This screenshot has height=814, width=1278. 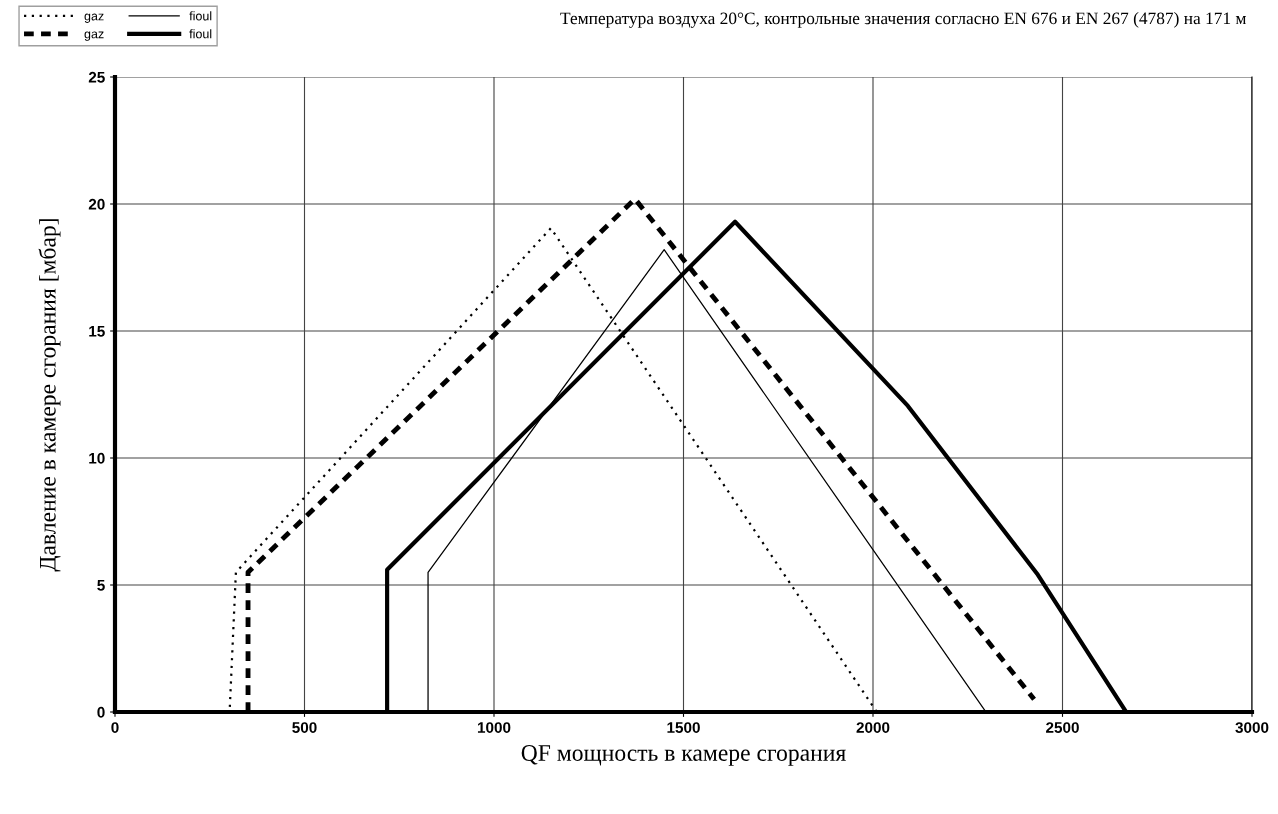 What do you see at coordinates (96, 77) in the screenshot?
I see `y-tick-label: 25` at bounding box center [96, 77].